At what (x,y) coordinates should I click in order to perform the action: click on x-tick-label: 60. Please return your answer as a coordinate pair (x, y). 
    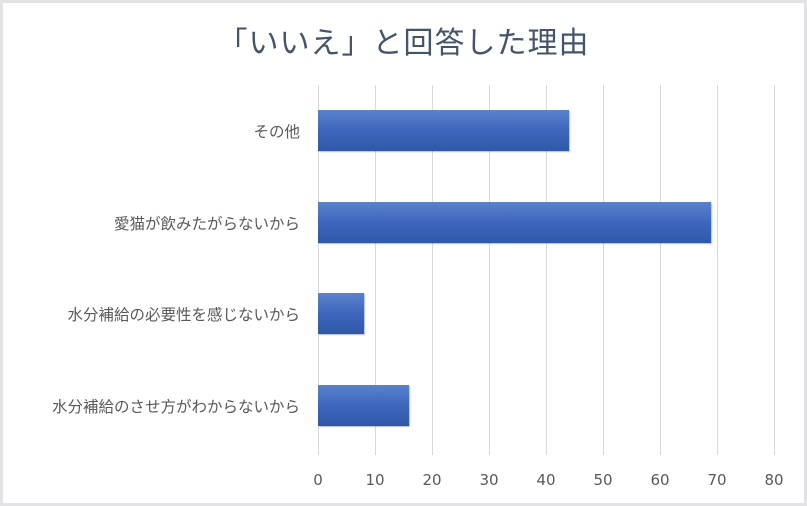
    Looking at the image, I should click on (660, 480).